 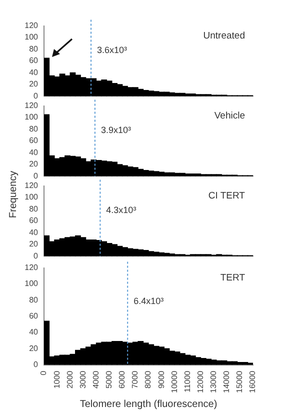 What do you see at coordinates (14, 194) in the screenshot?
I see `y-axis-title: Frequency` at bounding box center [14, 194].